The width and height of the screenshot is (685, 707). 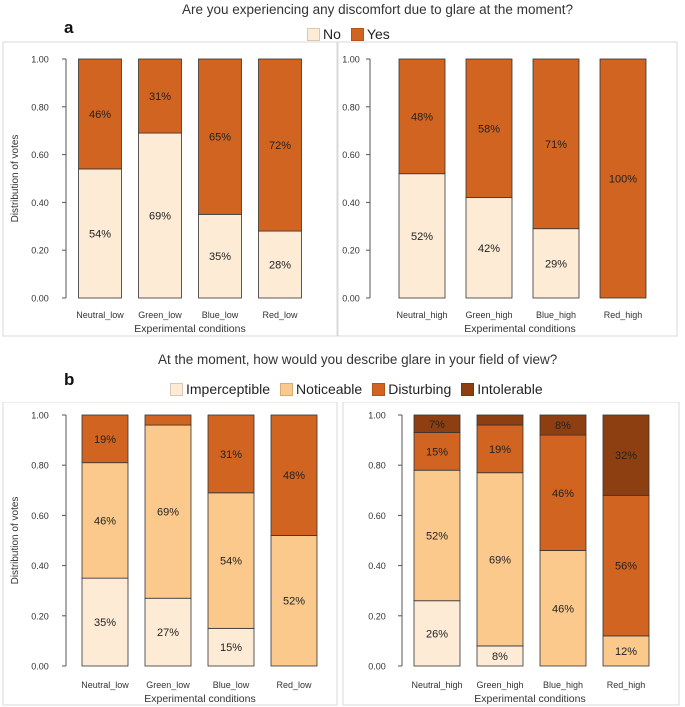 I want to click on legend-label-yes: Yes, so click(x=378, y=34).